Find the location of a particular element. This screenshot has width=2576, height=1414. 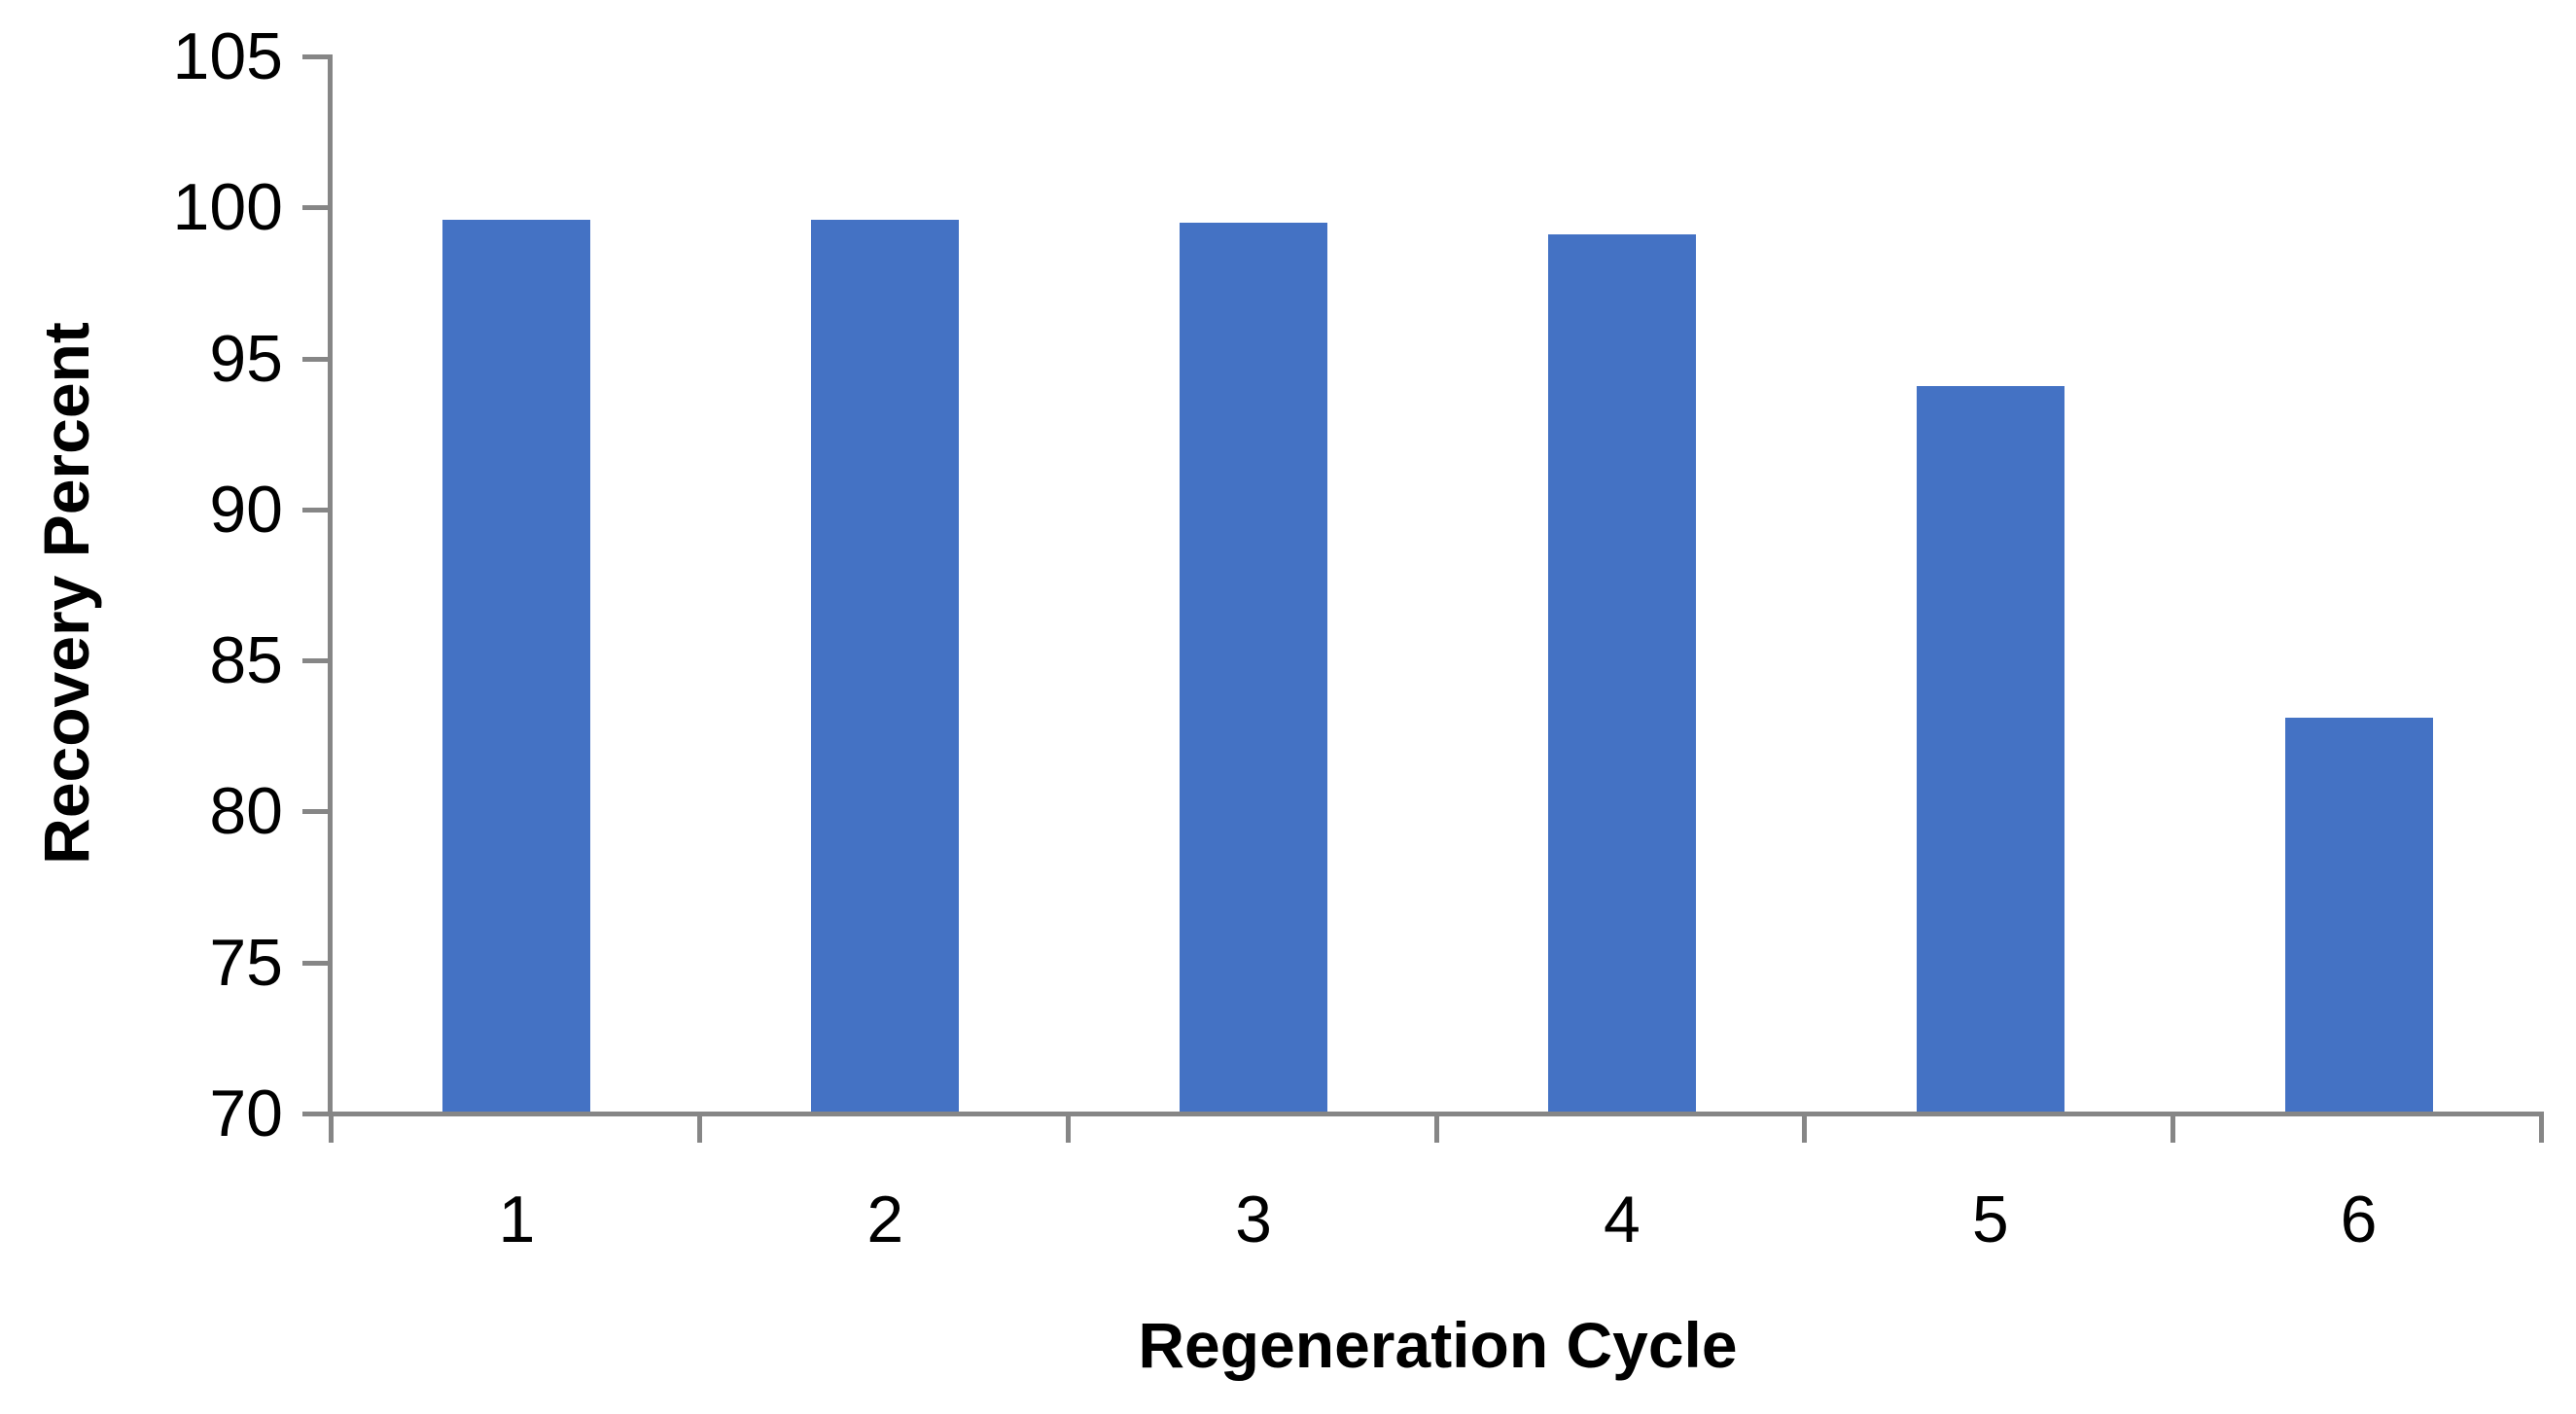

x-category-label: 4 is located at coordinates (1622, 1220).